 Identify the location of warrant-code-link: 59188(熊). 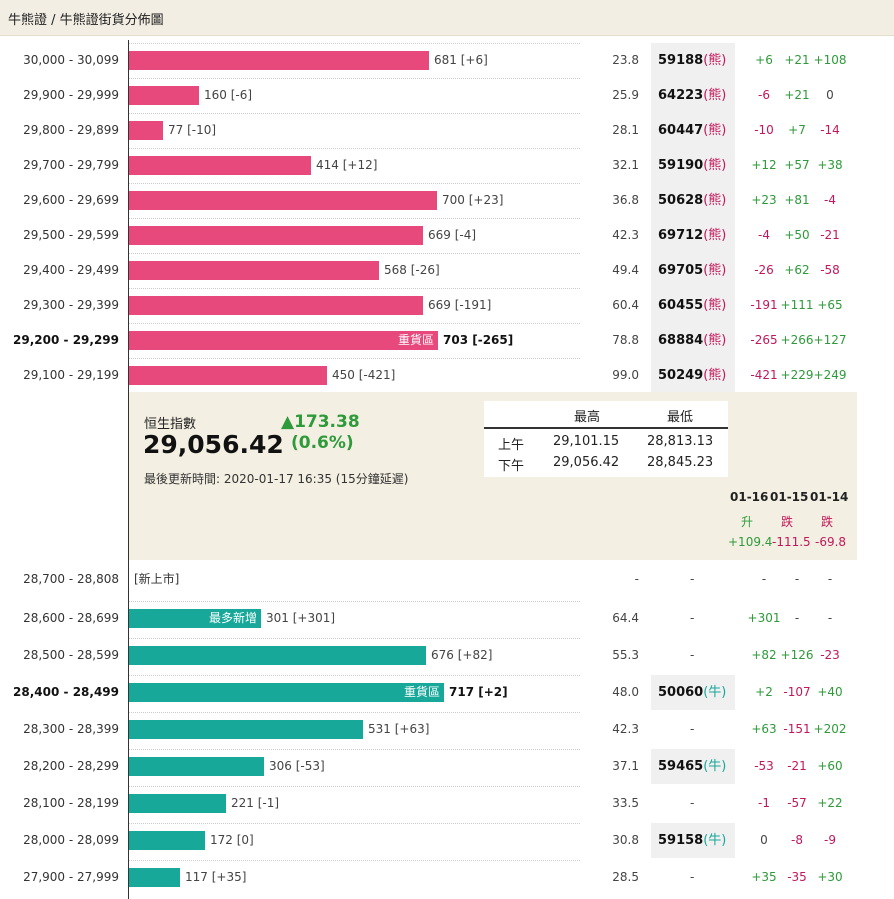
(693, 60).